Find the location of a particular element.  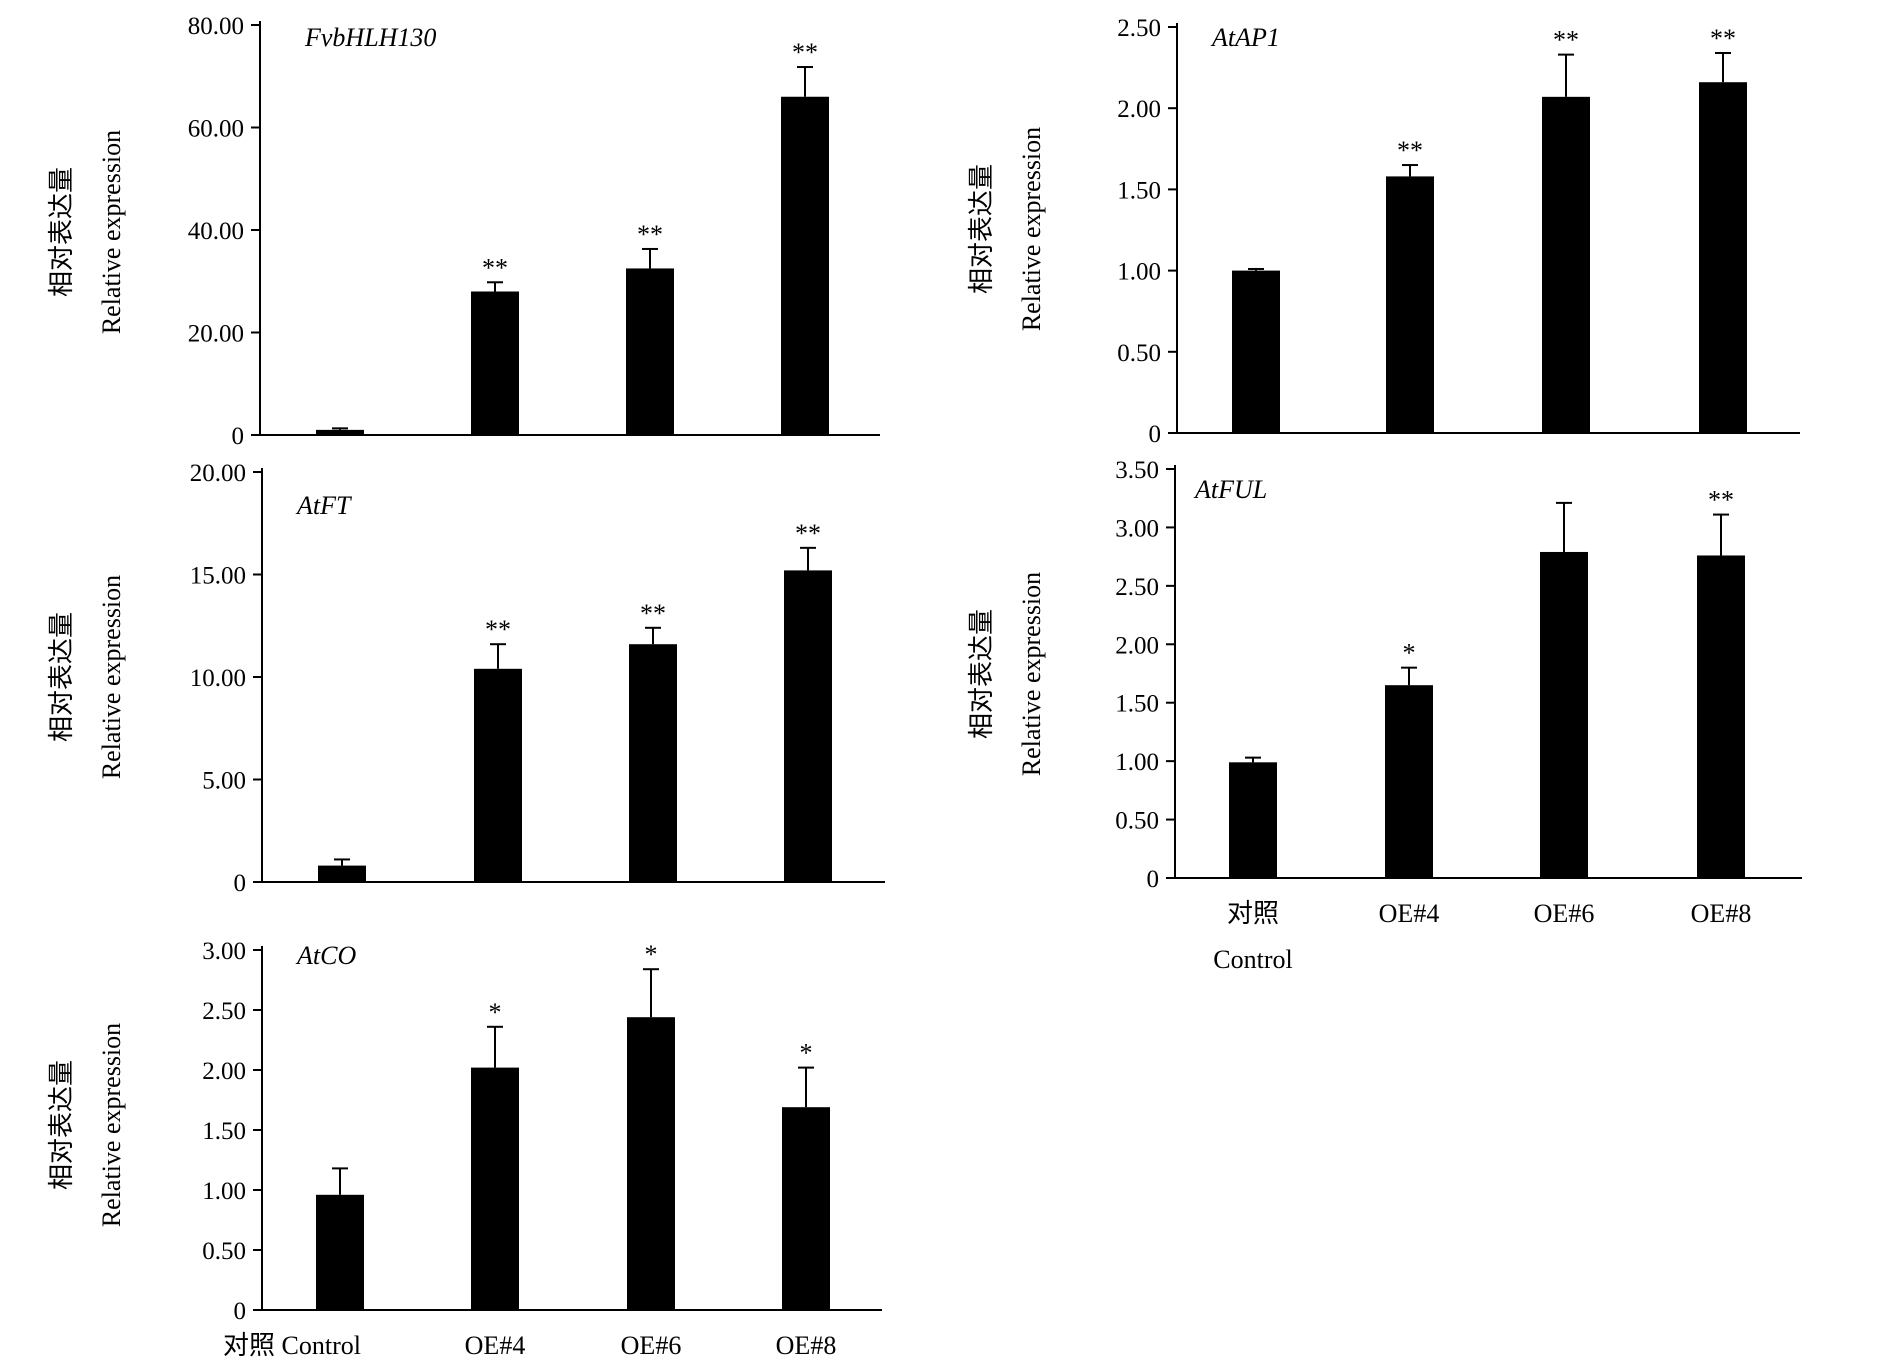

chart-title: AtAP1 is located at coordinates (1245, 37).